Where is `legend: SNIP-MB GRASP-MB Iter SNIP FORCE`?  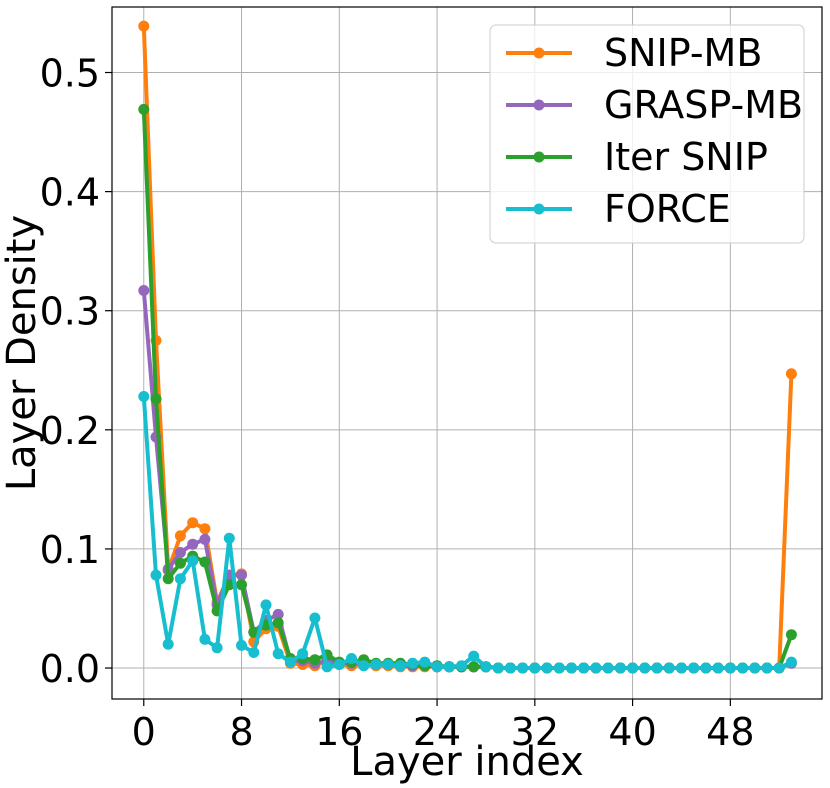 legend: SNIP-MB GRASP-MB Iter SNIP FORCE is located at coordinates (647, 134).